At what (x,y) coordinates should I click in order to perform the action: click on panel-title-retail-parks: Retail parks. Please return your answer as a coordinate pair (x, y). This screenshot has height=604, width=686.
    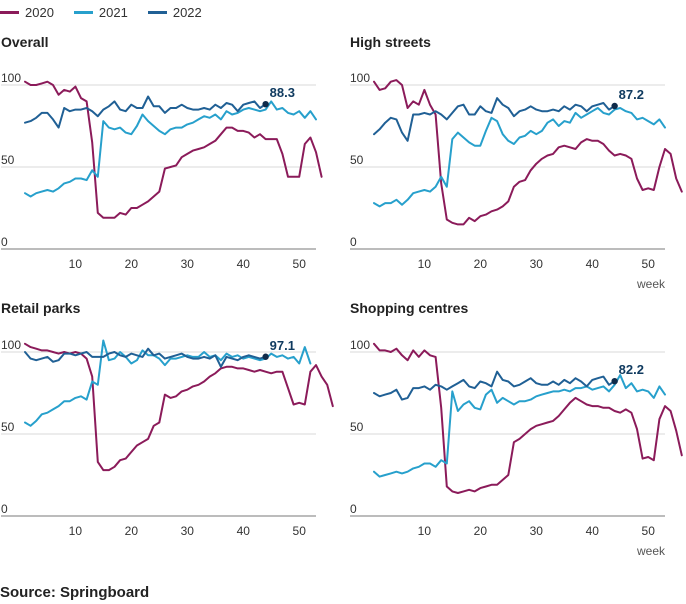
    Looking at the image, I should click on (41, 308).